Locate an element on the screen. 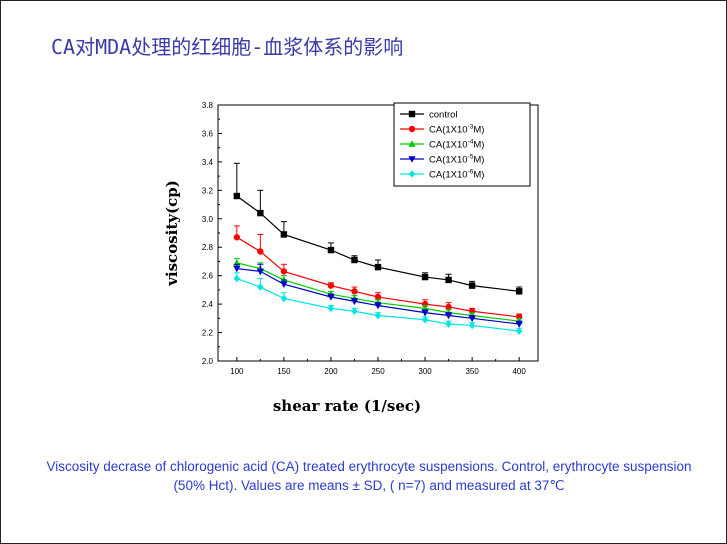 The height and width of the screenshot is (544, 727). legend-label: control is located at coordinates (443, 115).